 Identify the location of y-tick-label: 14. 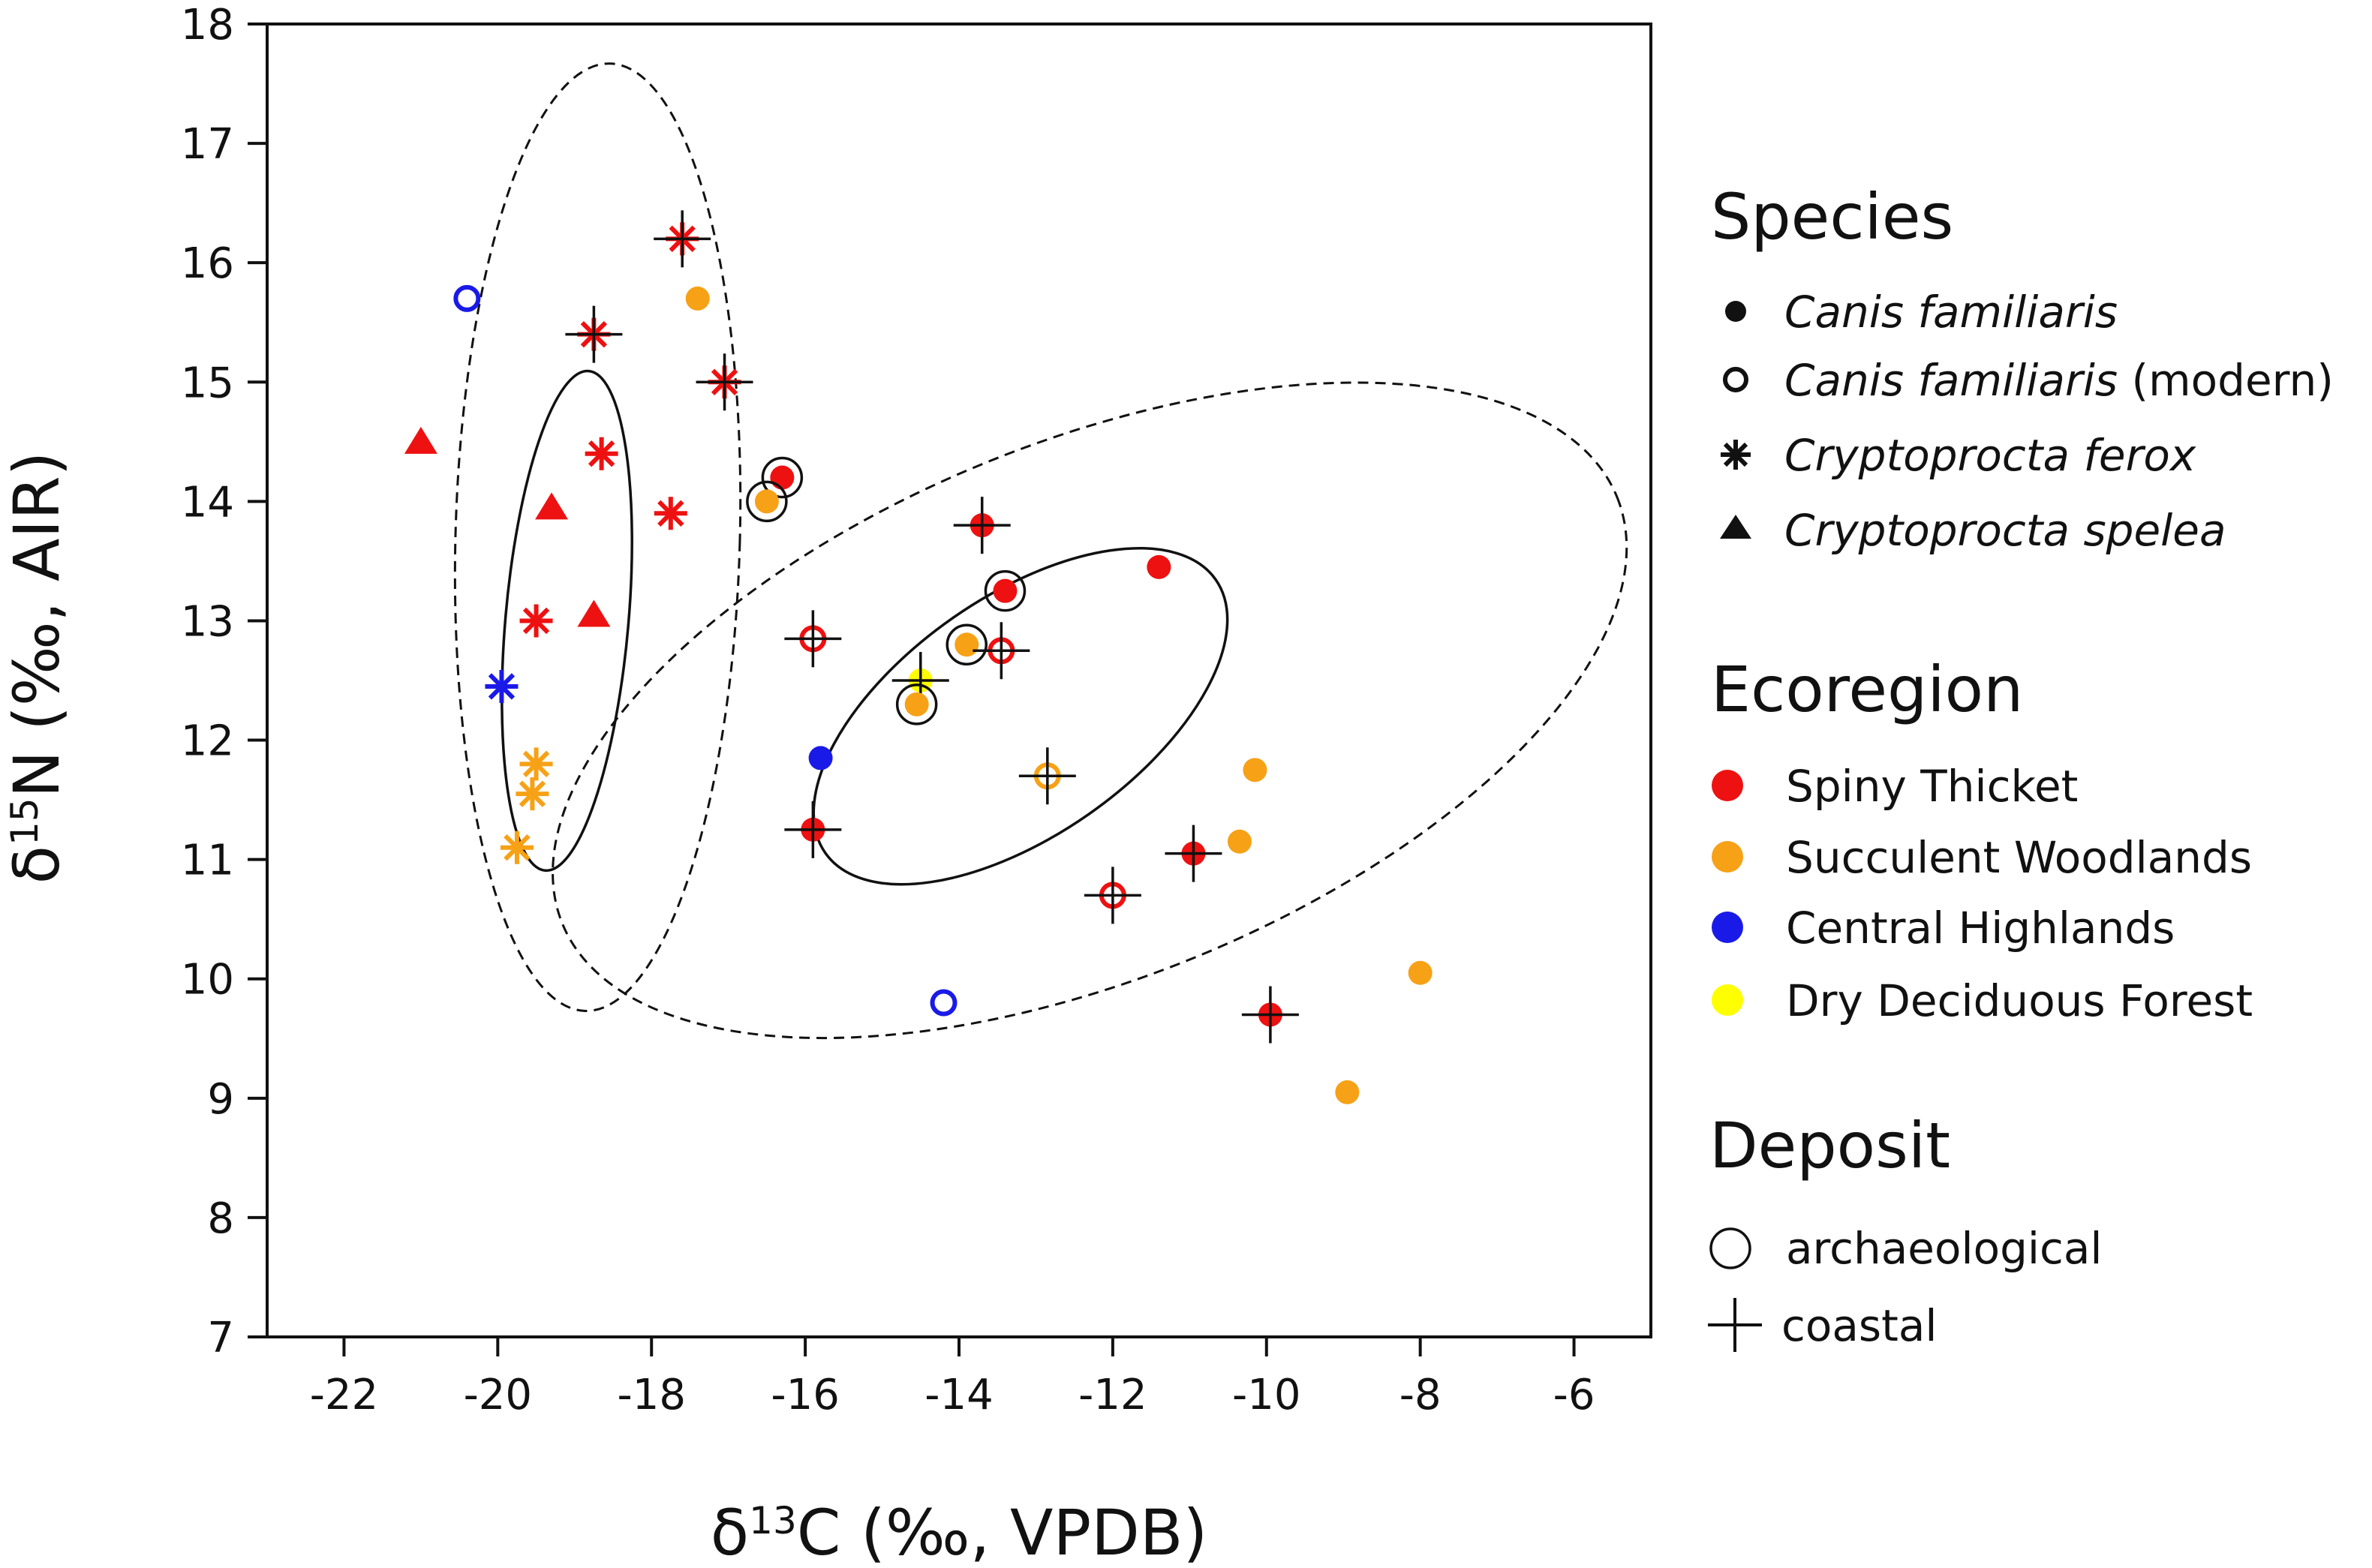
(208, 503).